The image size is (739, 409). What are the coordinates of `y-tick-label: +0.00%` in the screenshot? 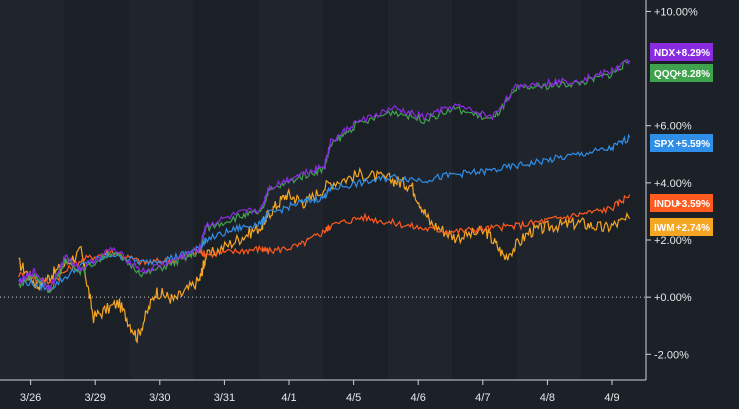 It's located at (673, 298).